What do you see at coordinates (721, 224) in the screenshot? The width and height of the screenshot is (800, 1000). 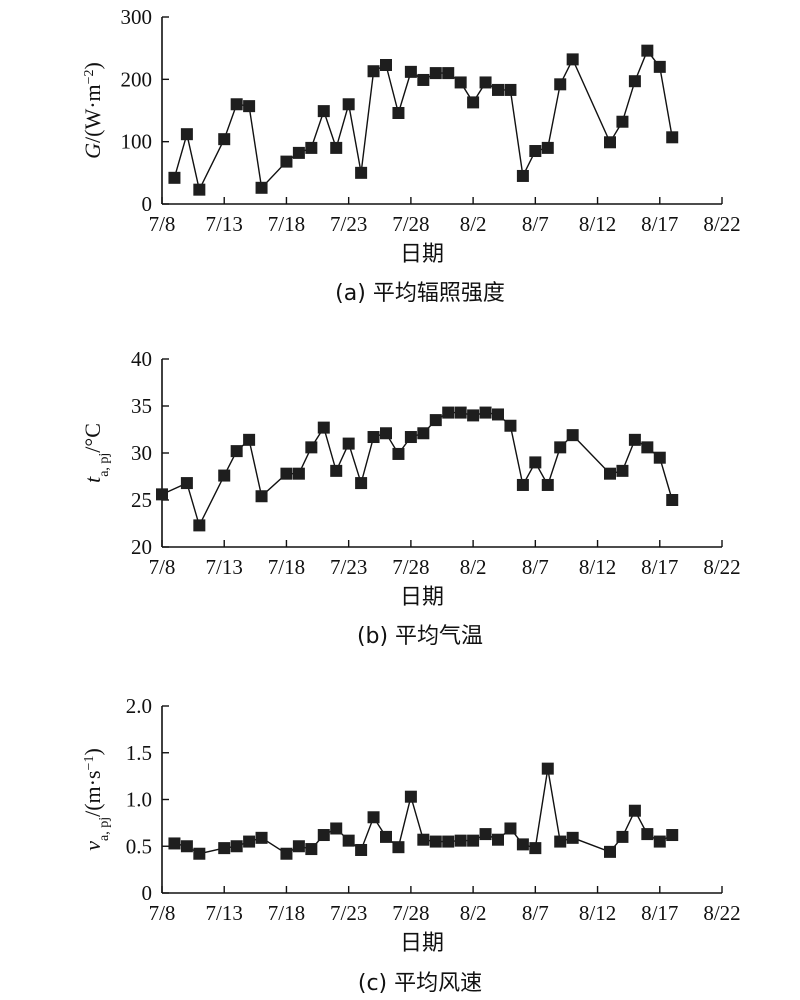 I see `x-tick-label: 8/22` at bounding box center [721, 224].